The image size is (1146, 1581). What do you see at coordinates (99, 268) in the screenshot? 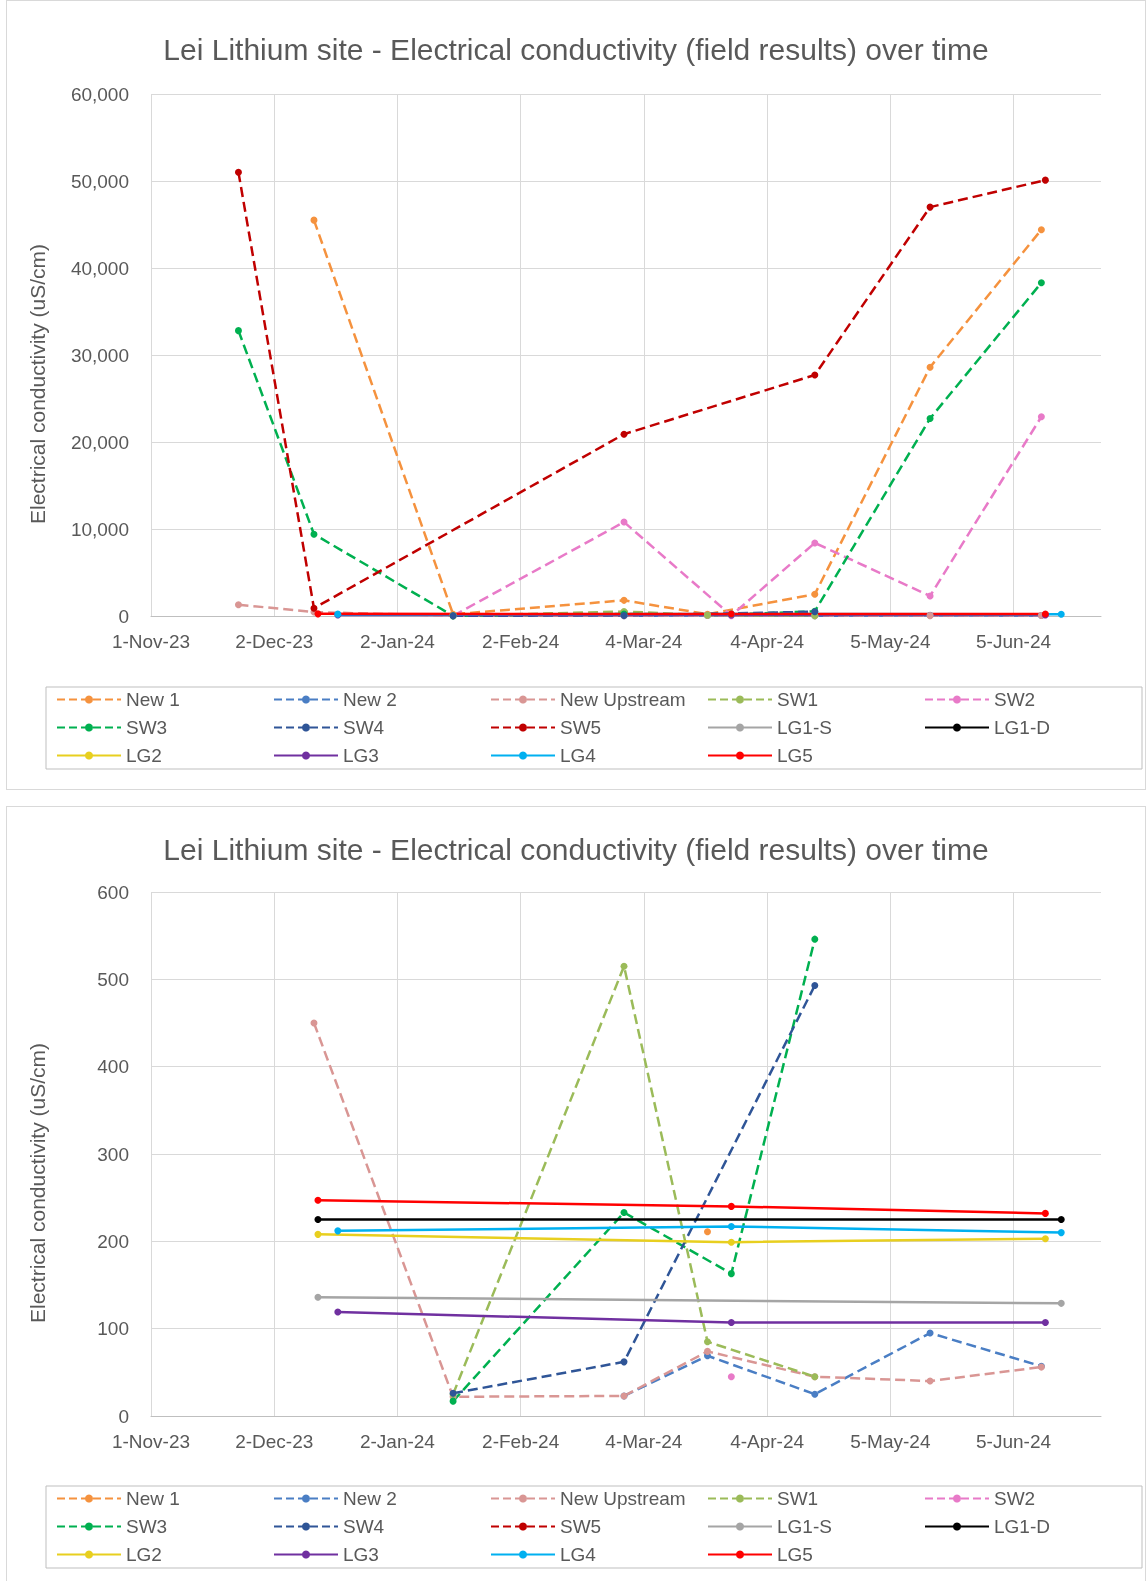
I see `y-tick-label: 40,000` at bounding box center [99, 268].